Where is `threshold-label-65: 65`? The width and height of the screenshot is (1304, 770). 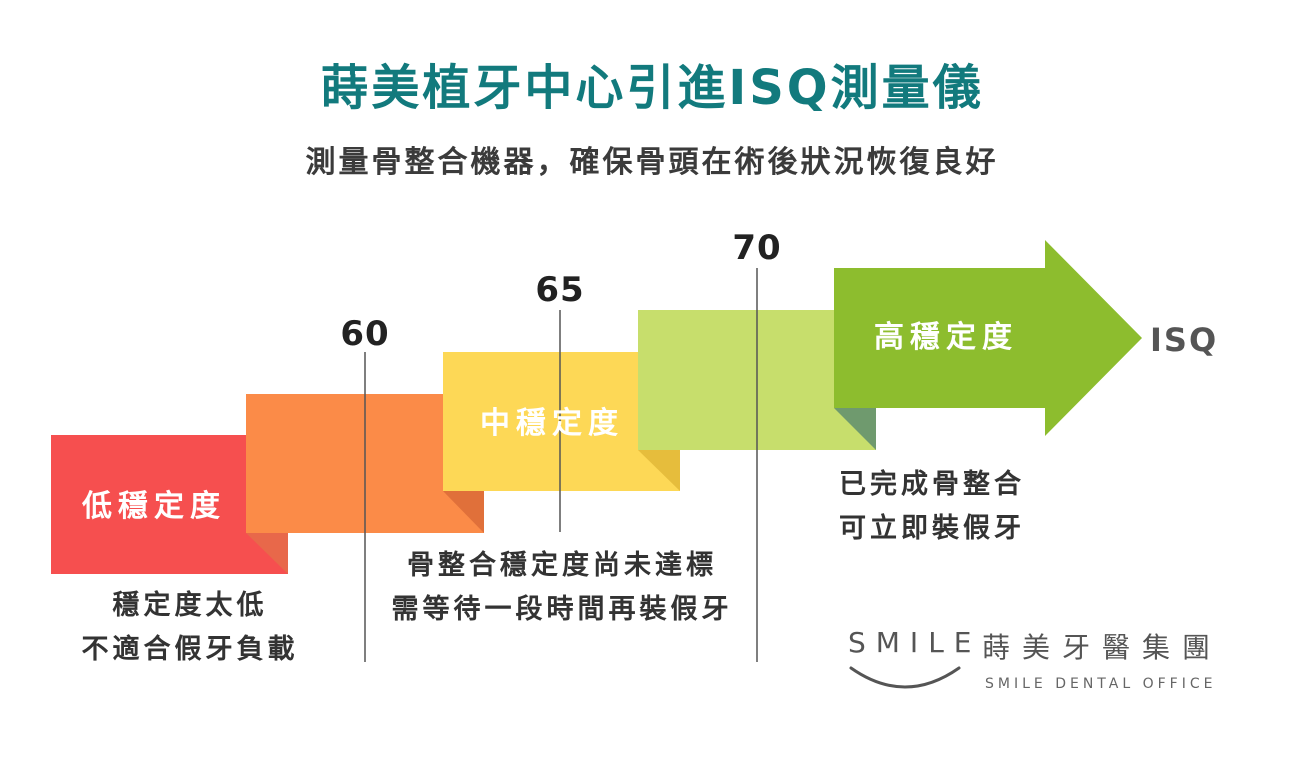 threshold-label-65: 65 is located at coordinates (559, 290).